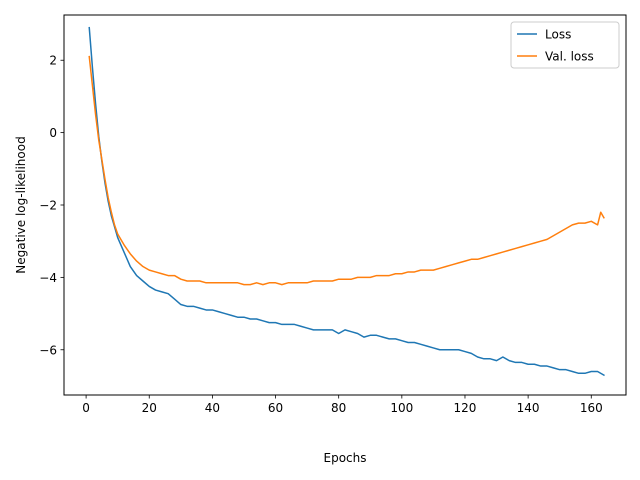 The width and height of the screenshot is (640, 480). I want to click on x-axis-label: Epochs, so click(345, 458).